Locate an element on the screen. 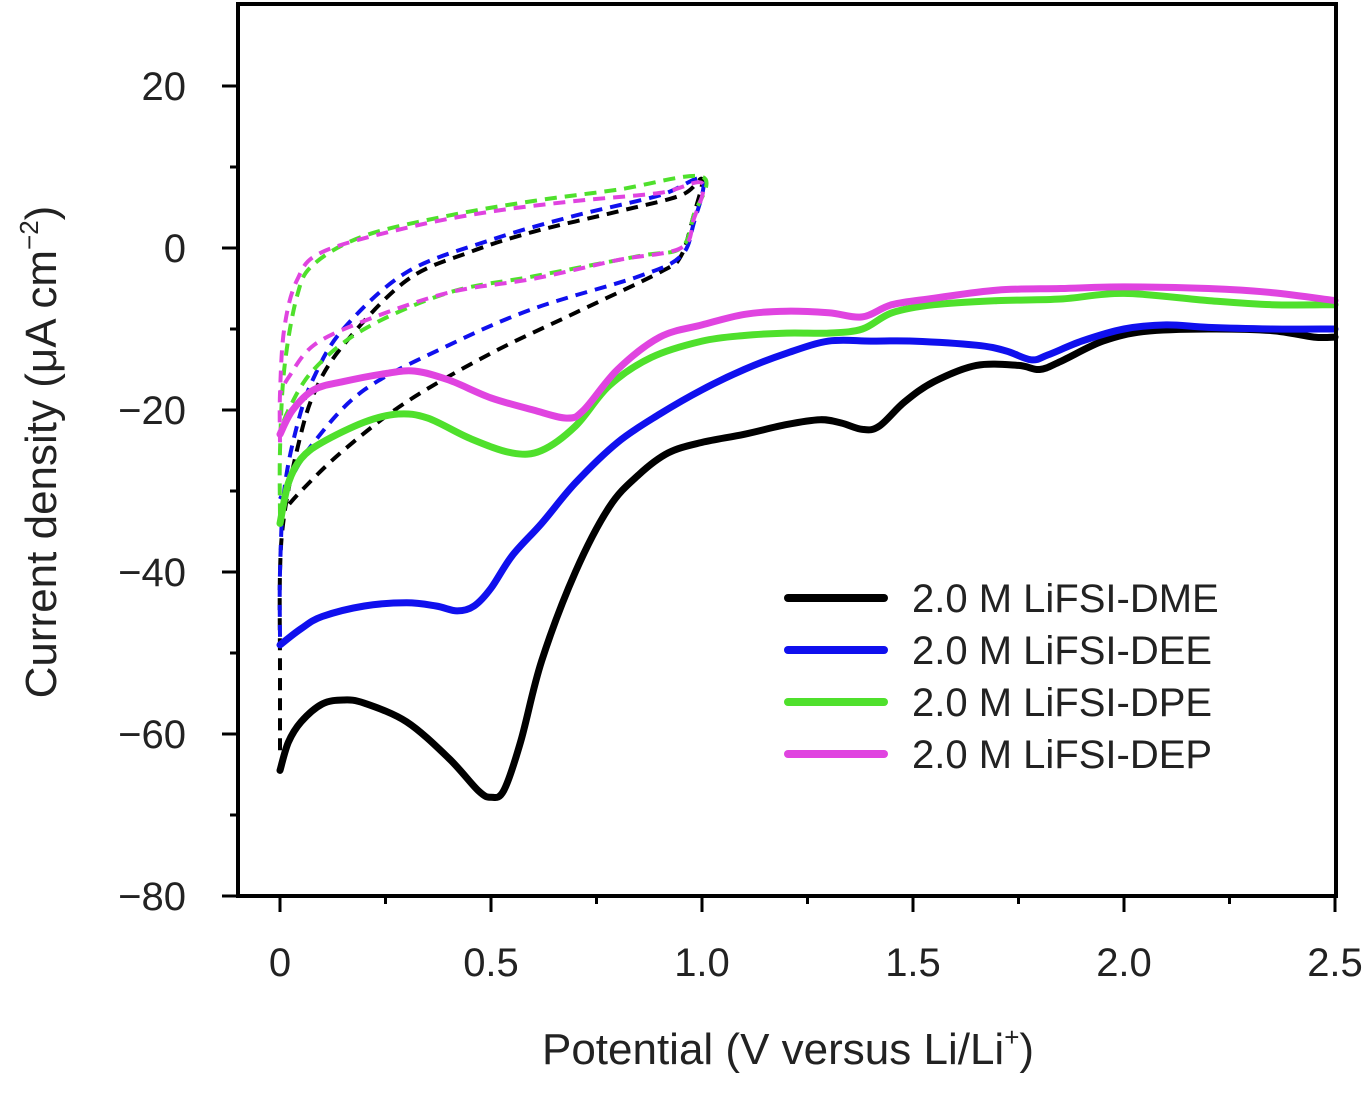 The height and width of the screenshot is (1094, 1370). legend-label: 2.0 M LiFSI-DEE is located at coordinates (1062, 651).